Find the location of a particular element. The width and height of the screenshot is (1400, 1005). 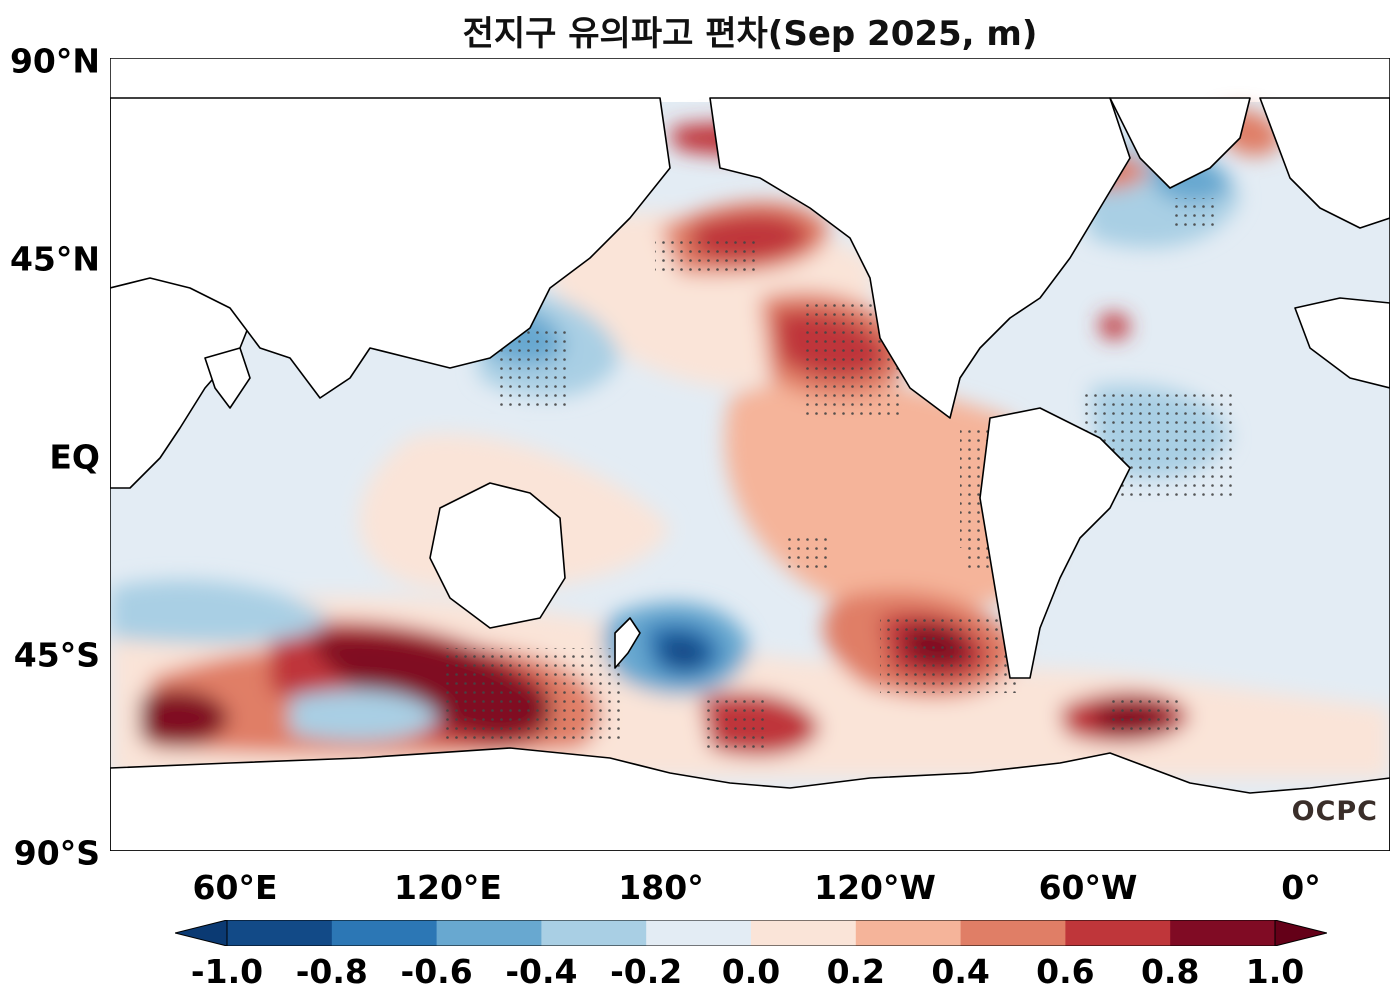

colorbar is located at coordinates (751, 933).